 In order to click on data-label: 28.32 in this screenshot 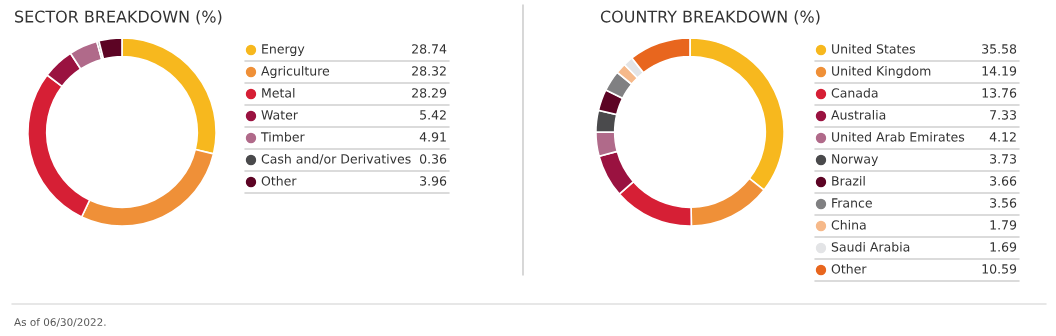, I will do `click(429, 71)`.